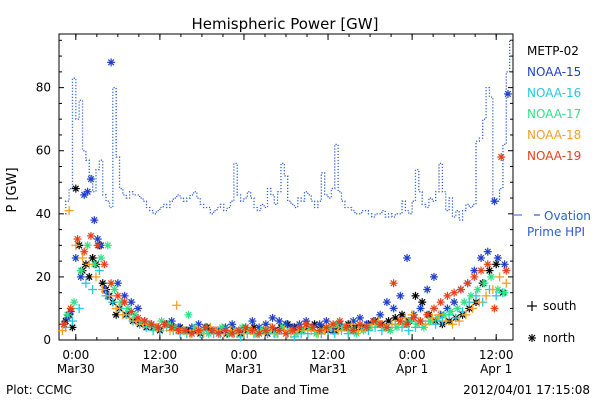  What do you see at coordinates (554, 135) in the screenshot?
I see `legend-item: NOAA-18` at bounding box center [554, 135].